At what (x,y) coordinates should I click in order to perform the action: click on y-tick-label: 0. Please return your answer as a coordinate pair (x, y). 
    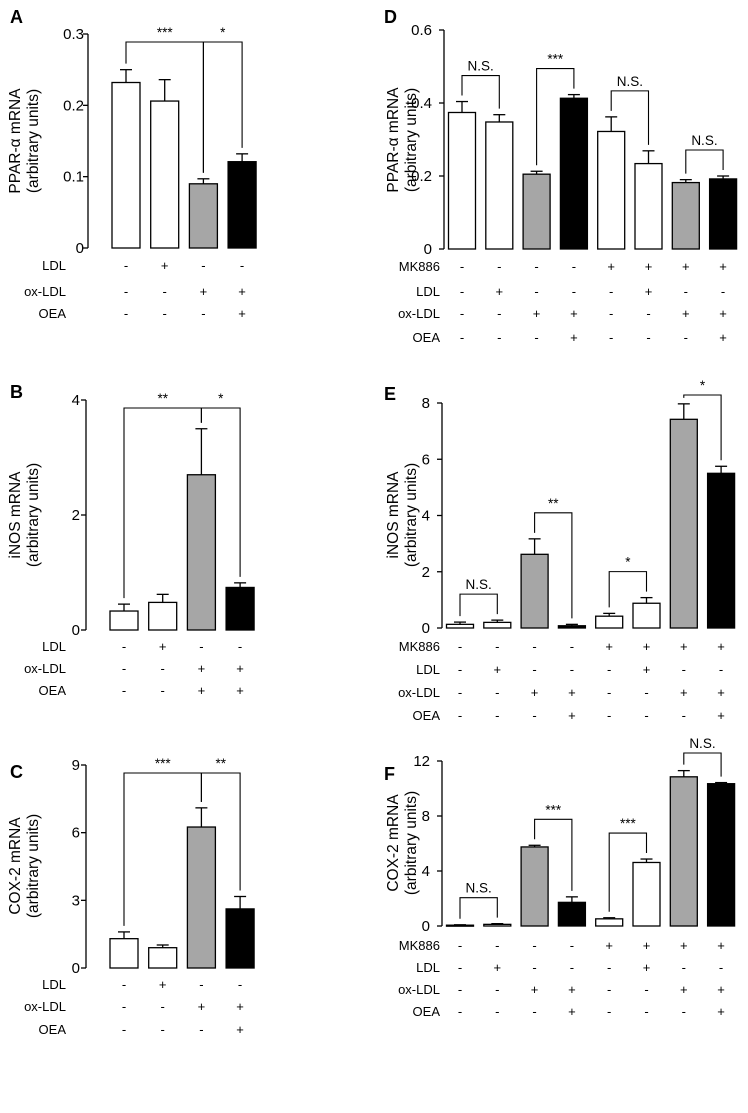
    Looking at the image, I should click on (80, 248).